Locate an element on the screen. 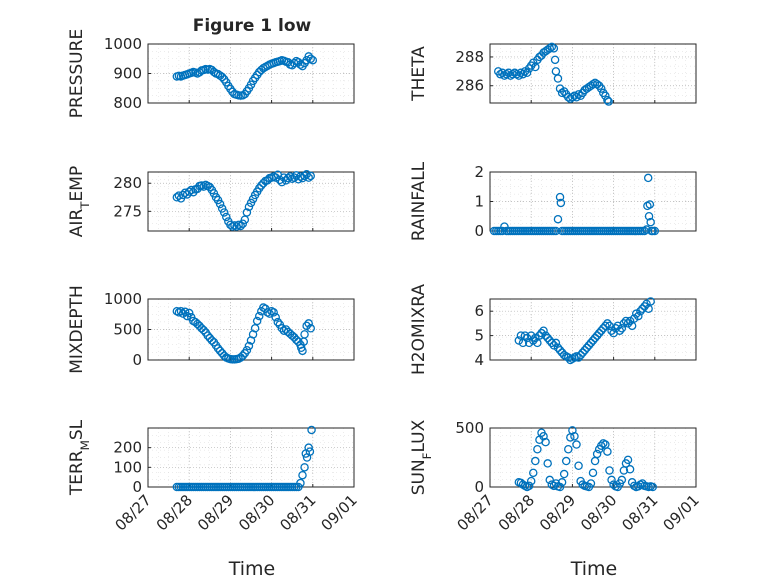 This screenshot has width=778, height=588. y-tick-label: 800 is located at coordinates (127, 103).